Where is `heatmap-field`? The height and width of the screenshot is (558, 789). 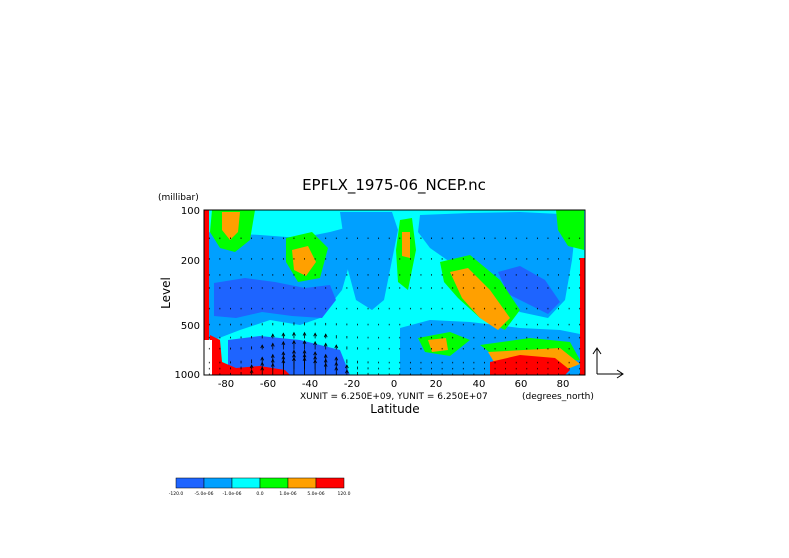
heatmap-field is located at coordinates (394, 292).